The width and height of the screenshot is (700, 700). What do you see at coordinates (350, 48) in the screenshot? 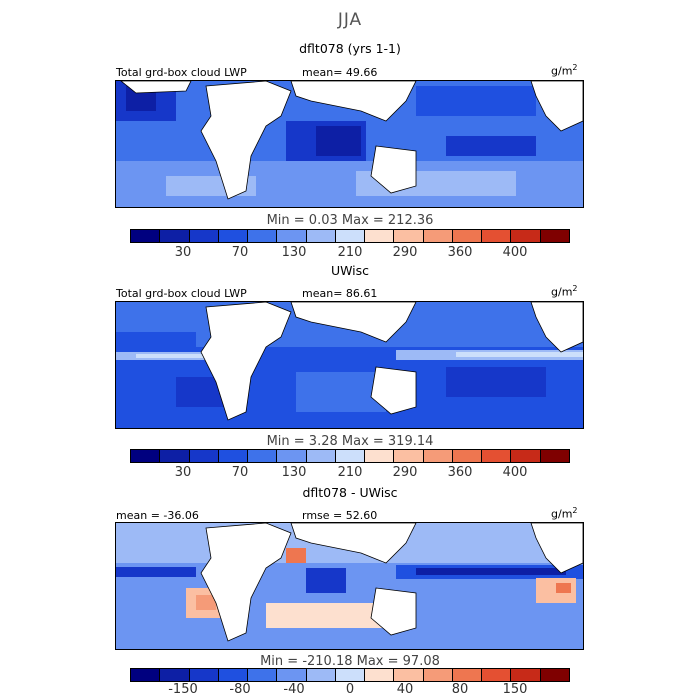
I see `panel-title-model: dflt078 (yrs 1-1)` at bounding box center [350, 48].